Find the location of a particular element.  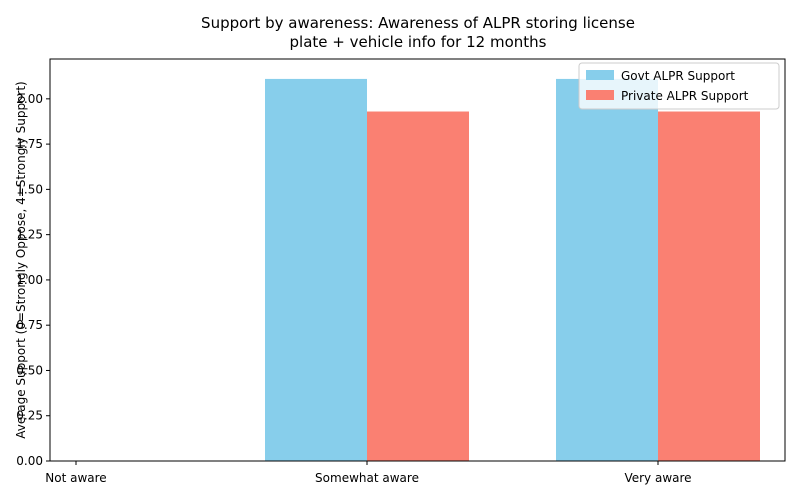

y-tick-label: 1.25 is located at coordinates (29, 235).